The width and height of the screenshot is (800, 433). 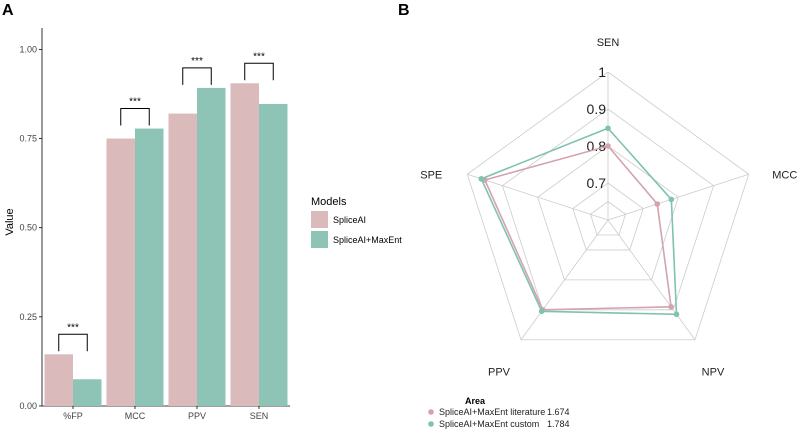 What do you see at coordinates (211, 247) in the screenshot?
I see `bar-spliceai-maxent-ppv` at bounding box center [211, 247].